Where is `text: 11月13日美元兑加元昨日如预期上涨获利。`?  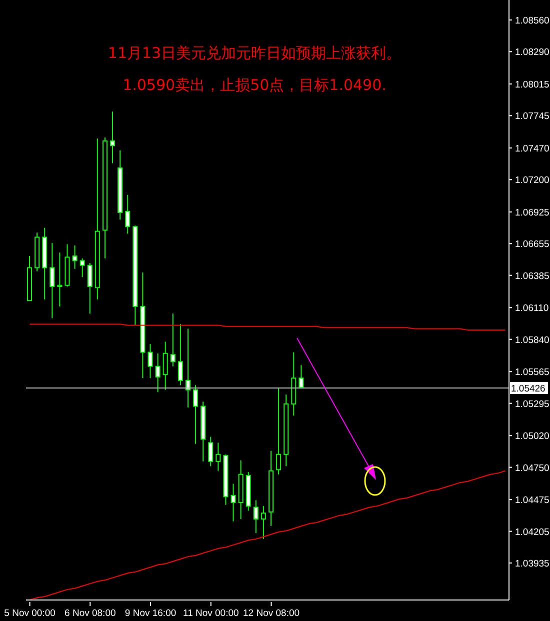
text: 11月13日美元兑加元昨日如预期上涨获利。 is located at coordinates (254, 53).